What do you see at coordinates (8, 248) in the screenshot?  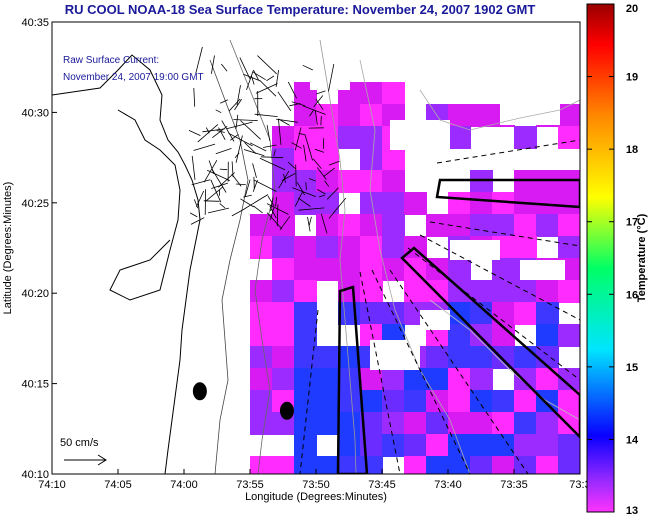 I see `y-axis-label: Latitude (Degrees:Minutes)` at bounding box center [8, 248].